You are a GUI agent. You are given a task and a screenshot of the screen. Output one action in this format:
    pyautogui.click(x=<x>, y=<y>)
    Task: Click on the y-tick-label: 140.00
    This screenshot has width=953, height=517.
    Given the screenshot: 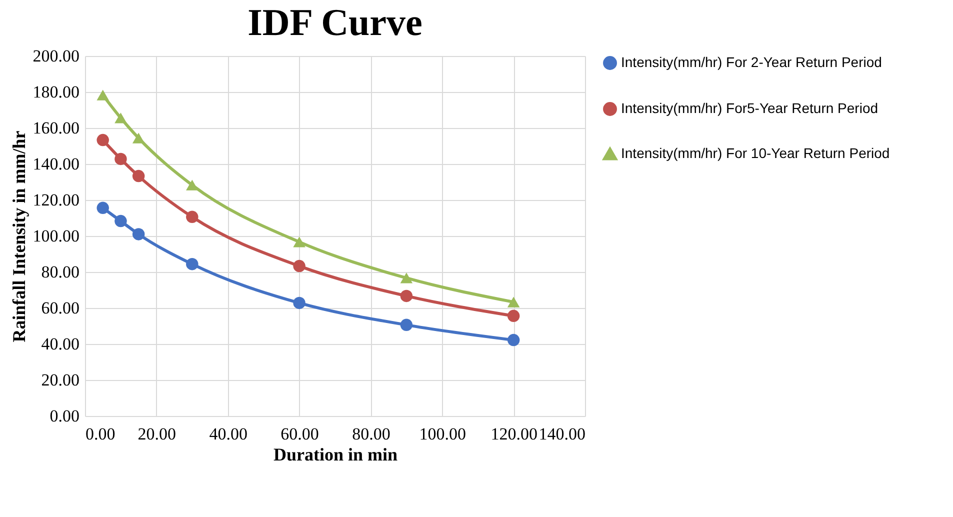 What is the action you would take?
    pyautogui.click(x=56, y=164)
    